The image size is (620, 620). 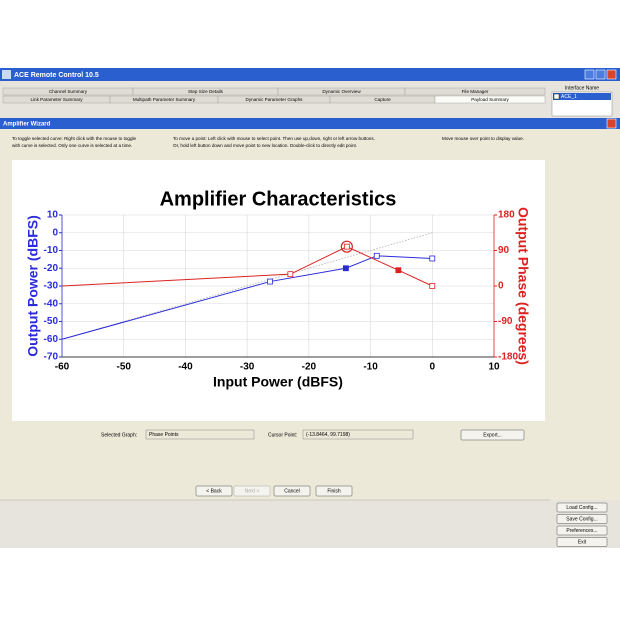 What do you see at coordinates (483, 138) in the screenshot?
I see `instruction-text: Move mouse over point to display value.` at bounding box center [483, 138].